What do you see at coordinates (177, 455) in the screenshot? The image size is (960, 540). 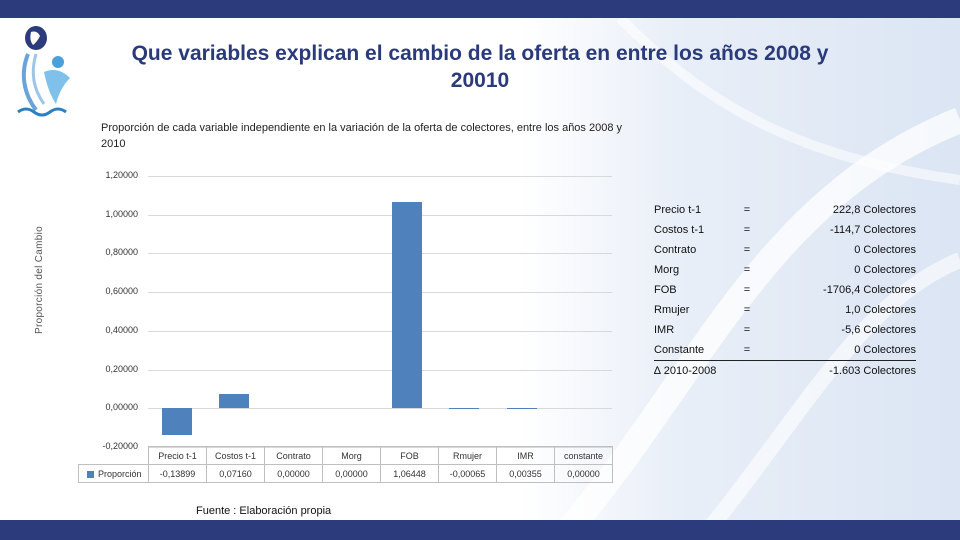 I see `category-label: Precio t-1` at bounding box center [177, 455].